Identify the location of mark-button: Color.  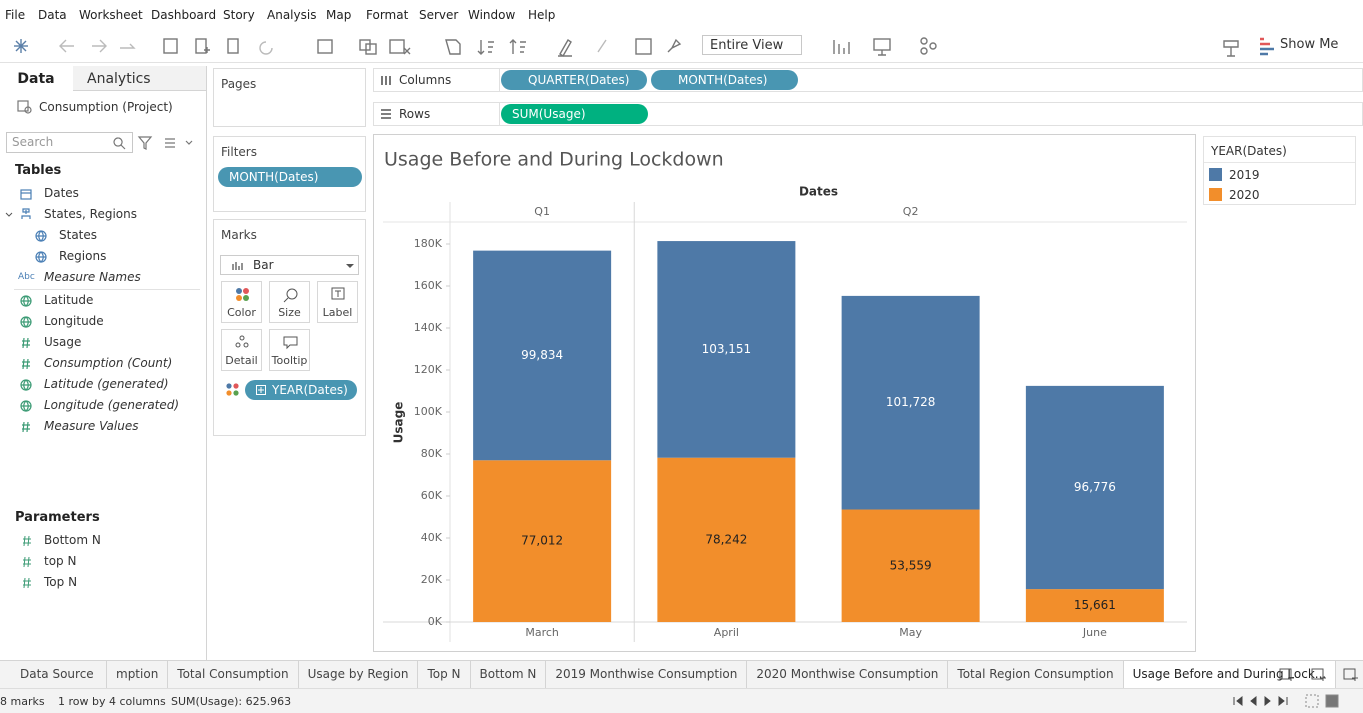
(241, 302).